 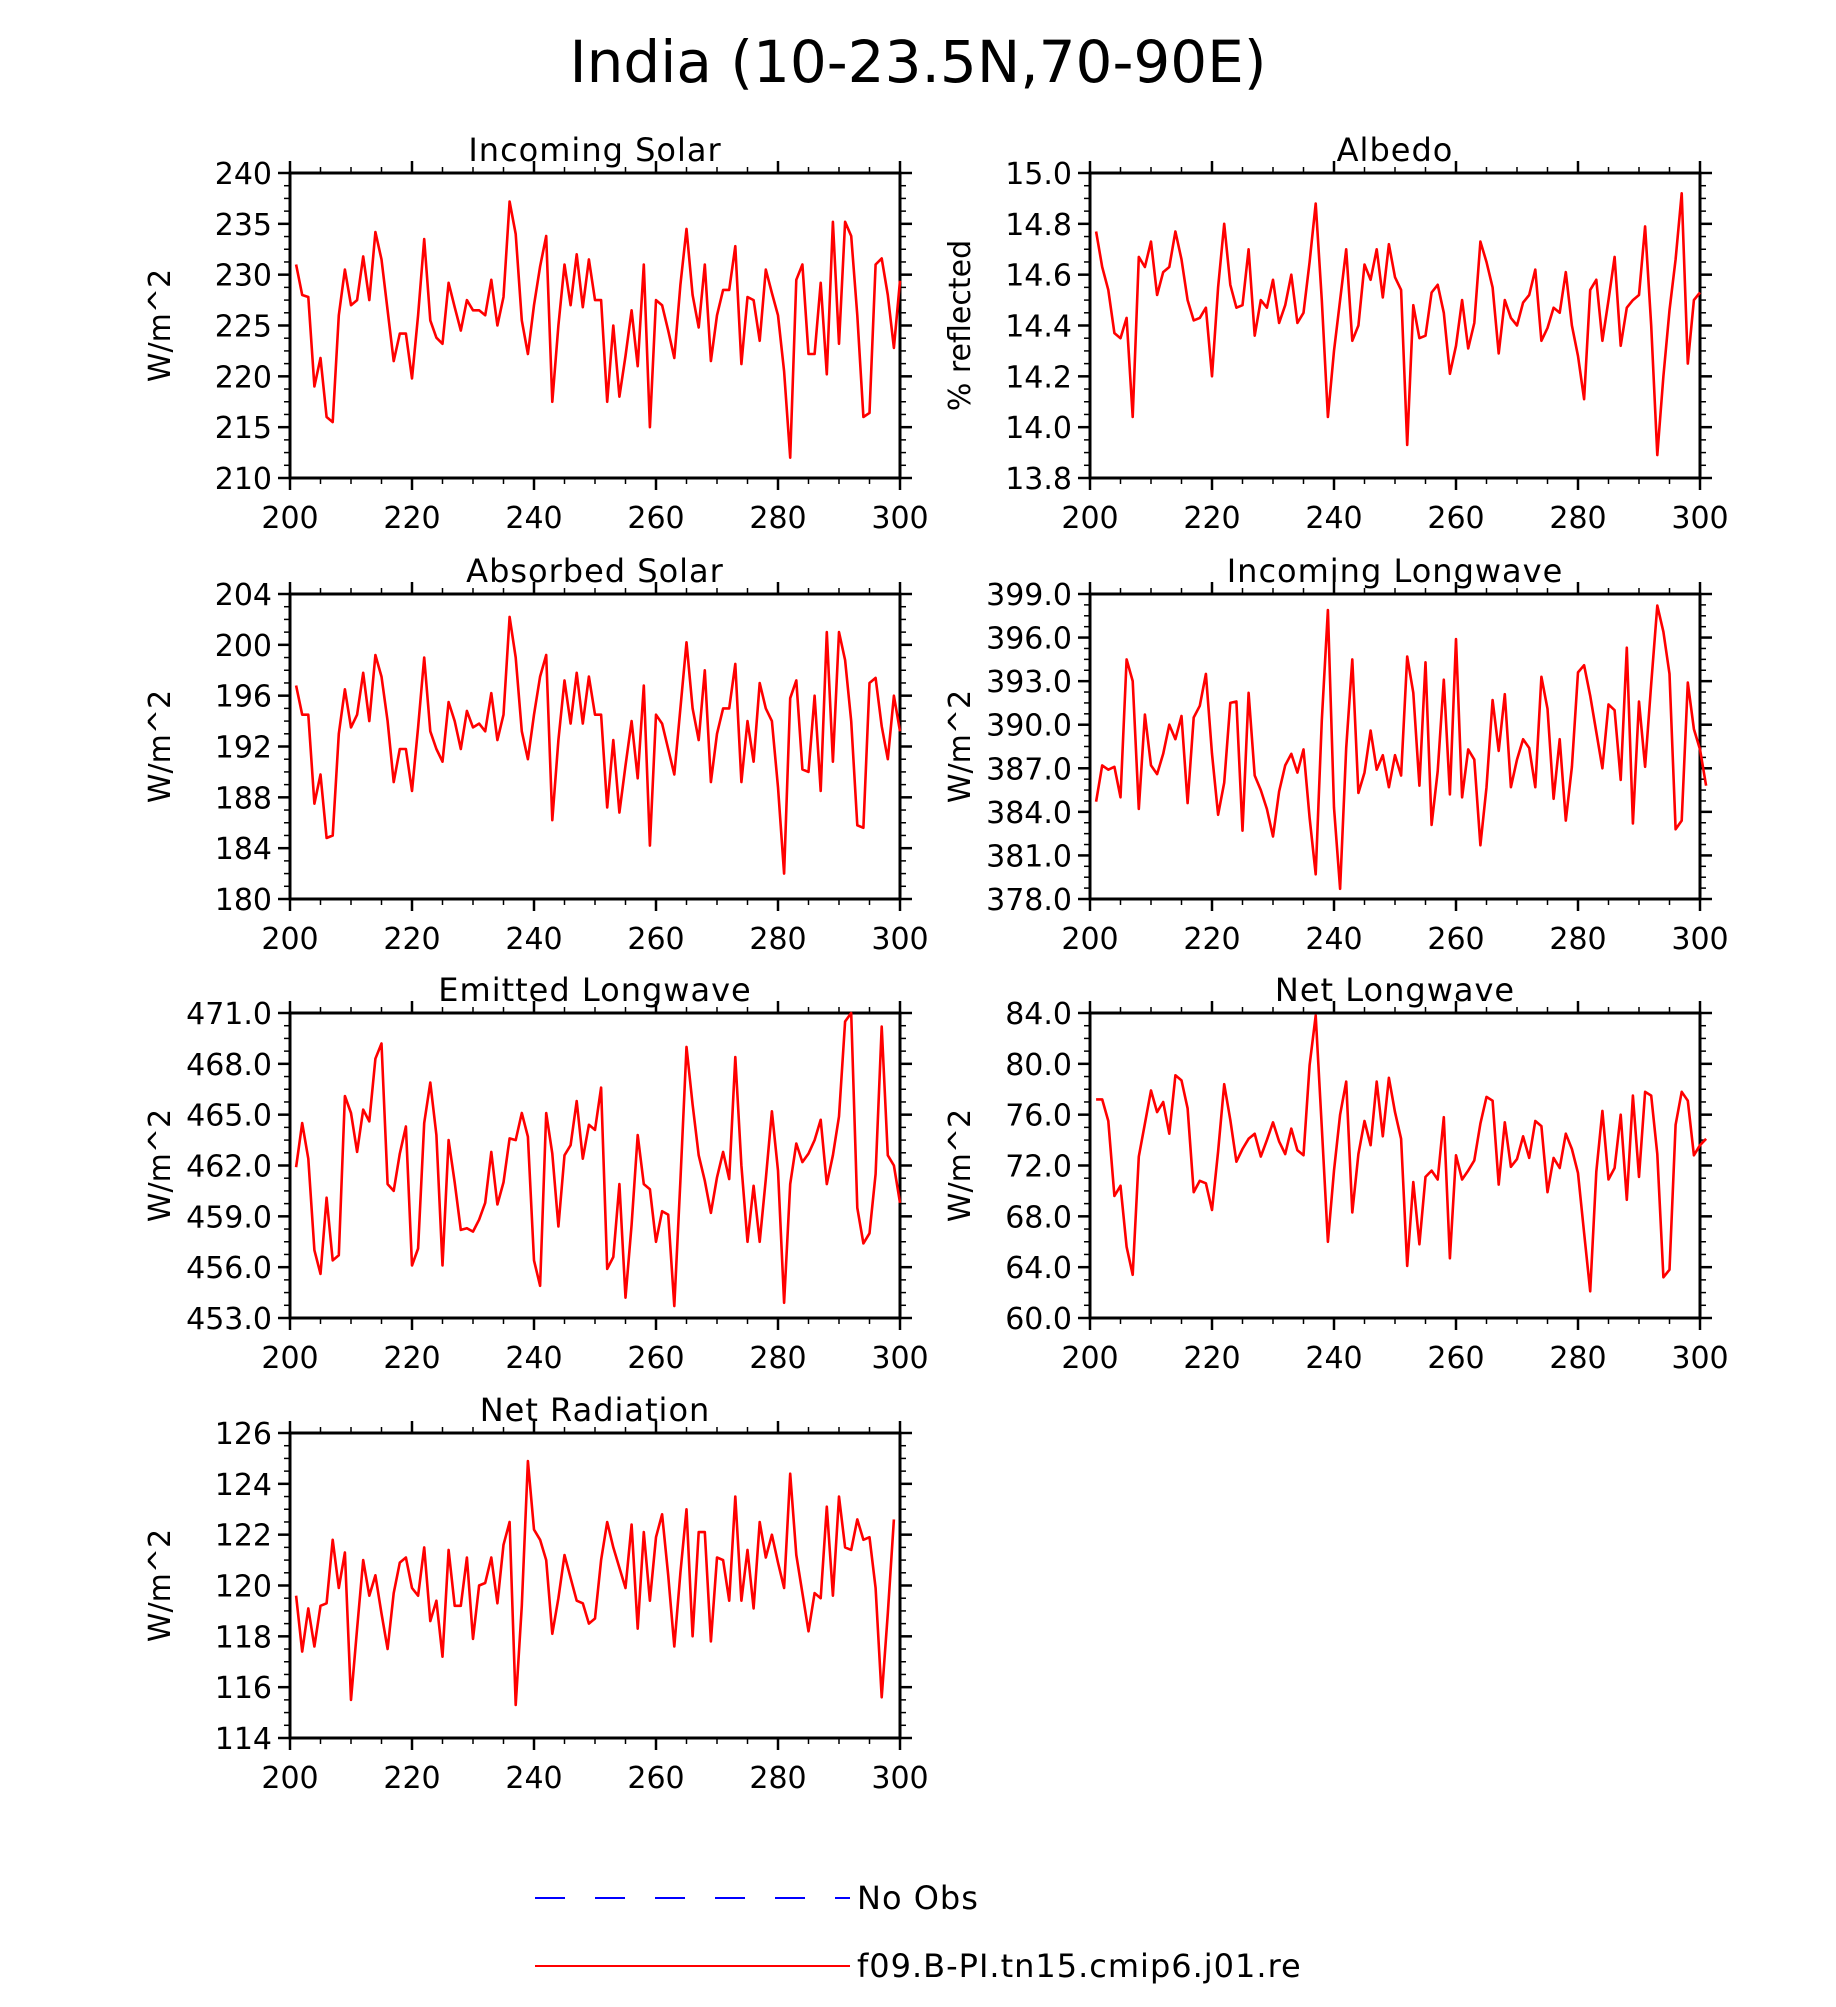 I want to click on panel-title: Net Longwave, so click(x=1395, y=990).